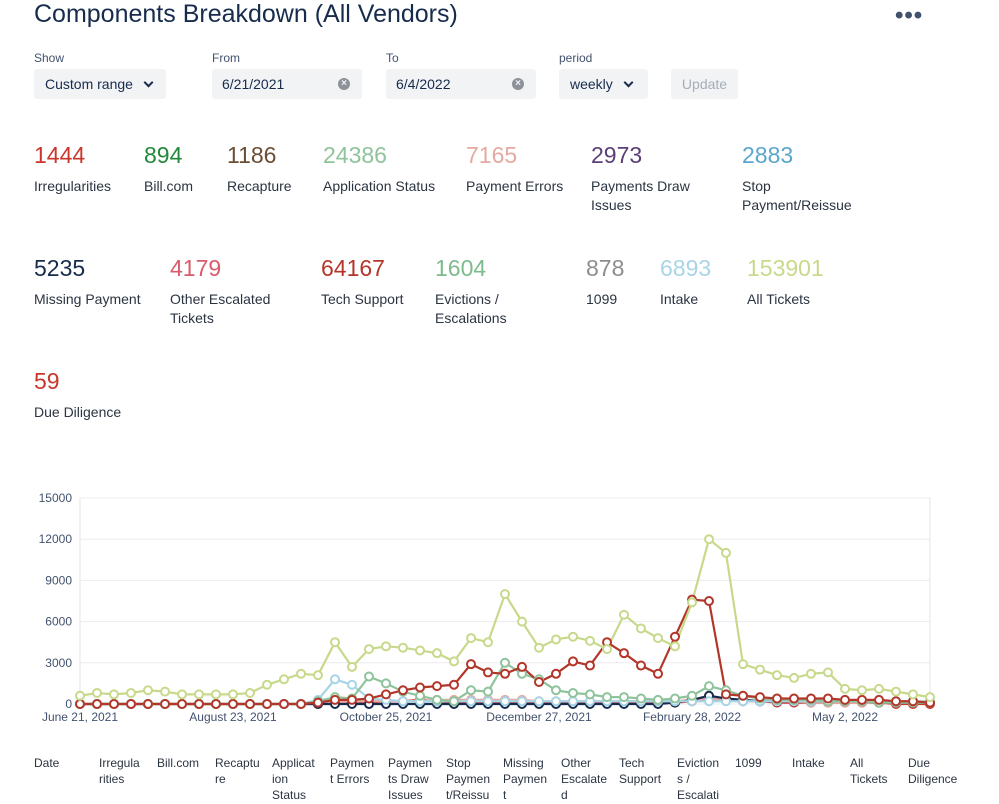 This screenshot has width=999, height=804. I want to click on column-header: Date, so click(47, 763).